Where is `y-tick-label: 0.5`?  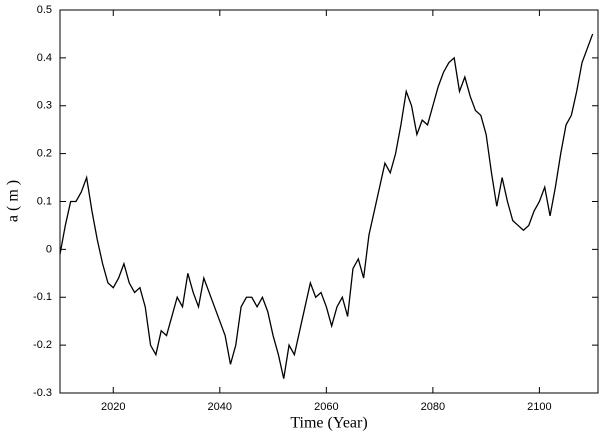
y-tick-label: 0.5 is located at coordinates (44, 10).